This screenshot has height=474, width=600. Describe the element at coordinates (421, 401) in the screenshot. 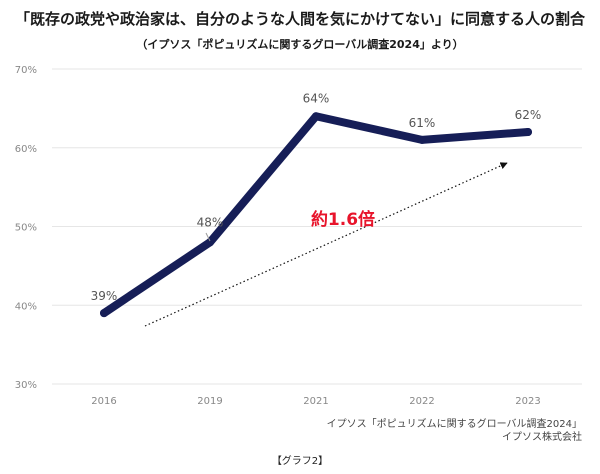

I see `x-tick-label: 2022` at that location.